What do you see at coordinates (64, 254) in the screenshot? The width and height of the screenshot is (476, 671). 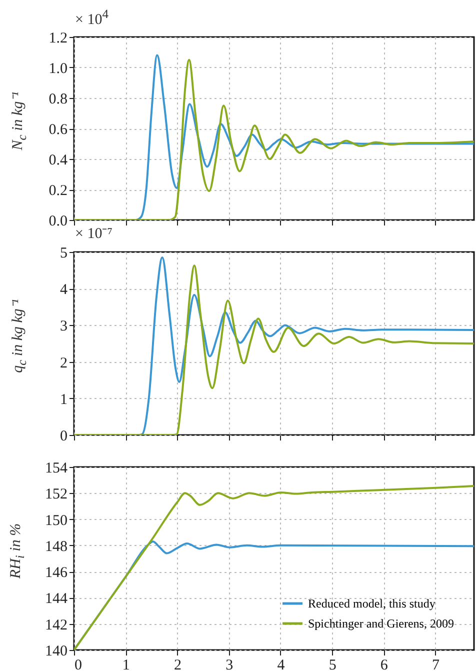 I see `y-tick-label: 5` at bounding box center [64, 254].